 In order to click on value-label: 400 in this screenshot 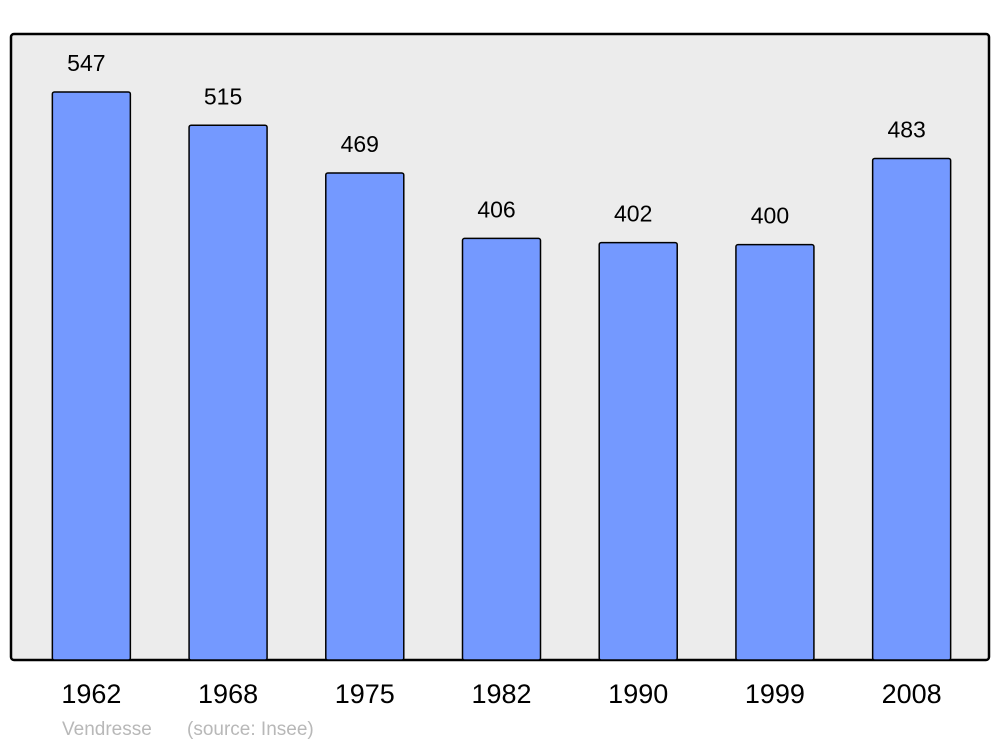, I will do `click(770, 216)`.